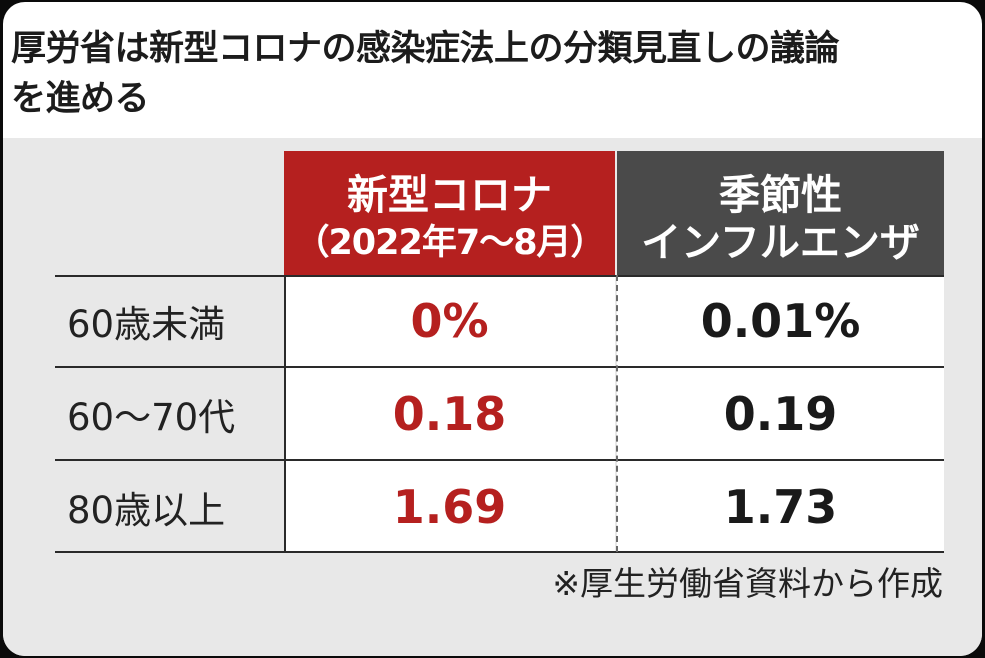 The height and width of the screenshot is (658, 985). Describe the element at coordinates (449, 413) in the screenshot. I see `covid-value: 0.18` at that location.